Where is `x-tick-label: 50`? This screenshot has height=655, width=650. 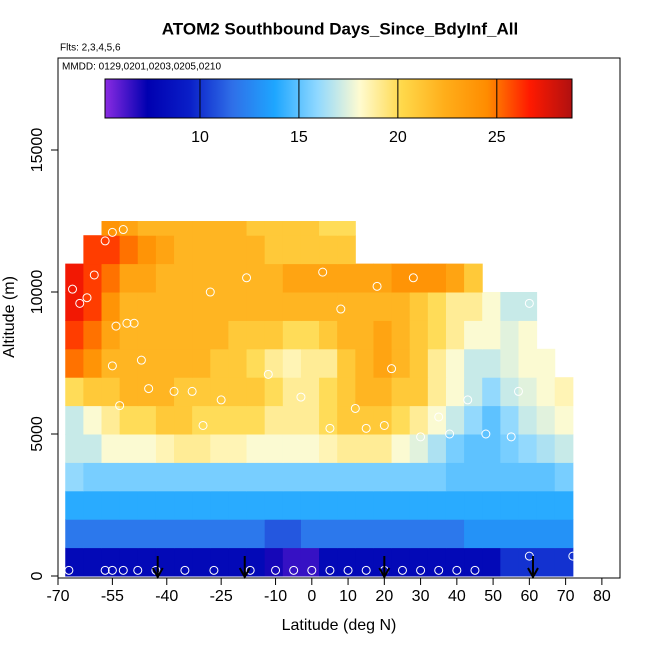 x-tick-label: 50 is located at coordinates (493, 596).